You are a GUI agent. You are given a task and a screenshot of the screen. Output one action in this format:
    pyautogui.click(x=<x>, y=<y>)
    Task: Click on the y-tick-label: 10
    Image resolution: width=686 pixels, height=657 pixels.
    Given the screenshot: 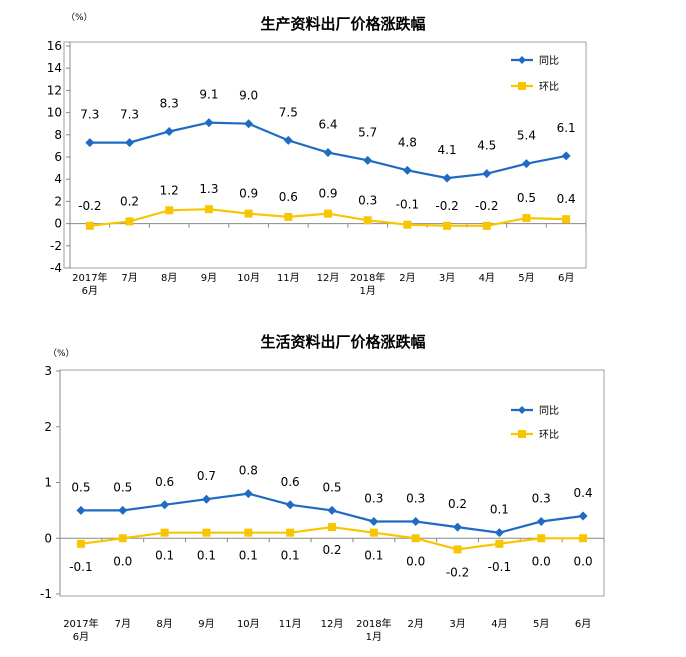 What is the action you would take?
    pyautogui.click(x=54, y=113)
    